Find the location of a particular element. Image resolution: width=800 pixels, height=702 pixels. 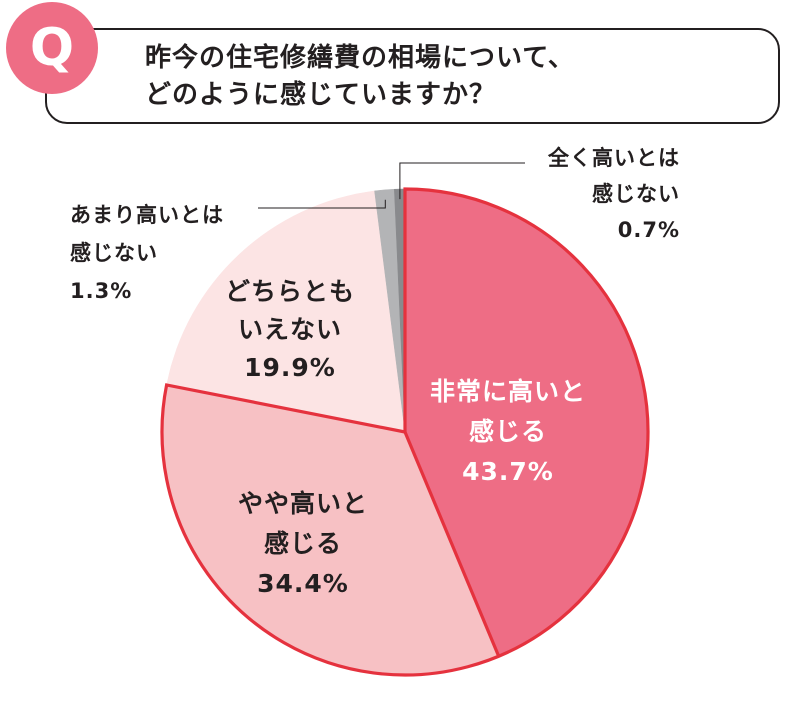

category-label-somewhat-high: 感じる is located at coordinates (303, 543).